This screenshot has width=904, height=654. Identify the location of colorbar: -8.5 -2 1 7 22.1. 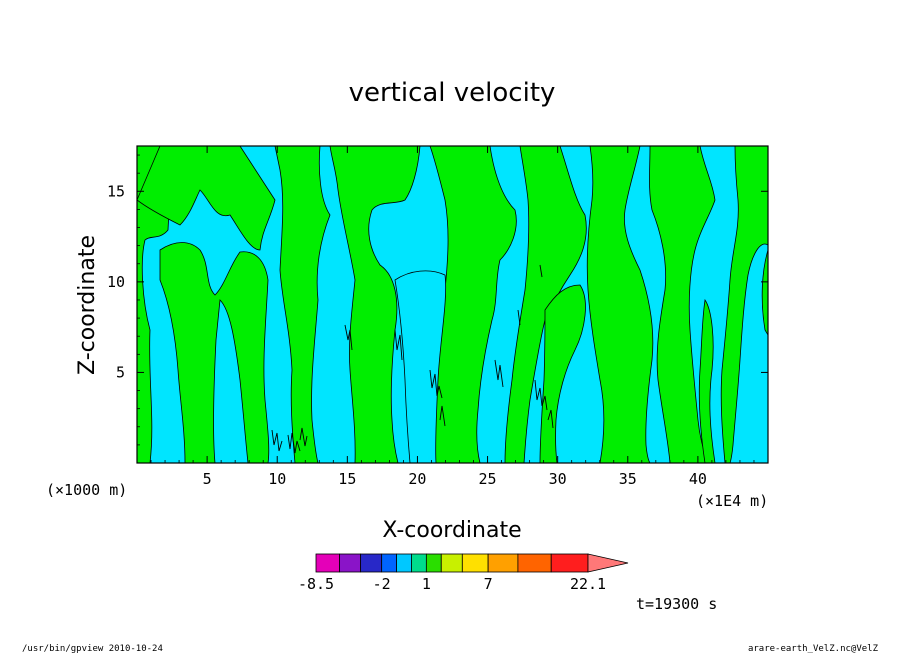
(463, 573).